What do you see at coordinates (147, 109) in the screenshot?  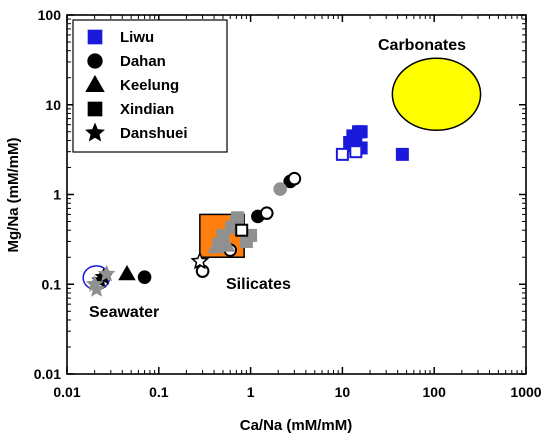 I see `legend-label-xindian: Xindian` at bounding box center [147, 109].